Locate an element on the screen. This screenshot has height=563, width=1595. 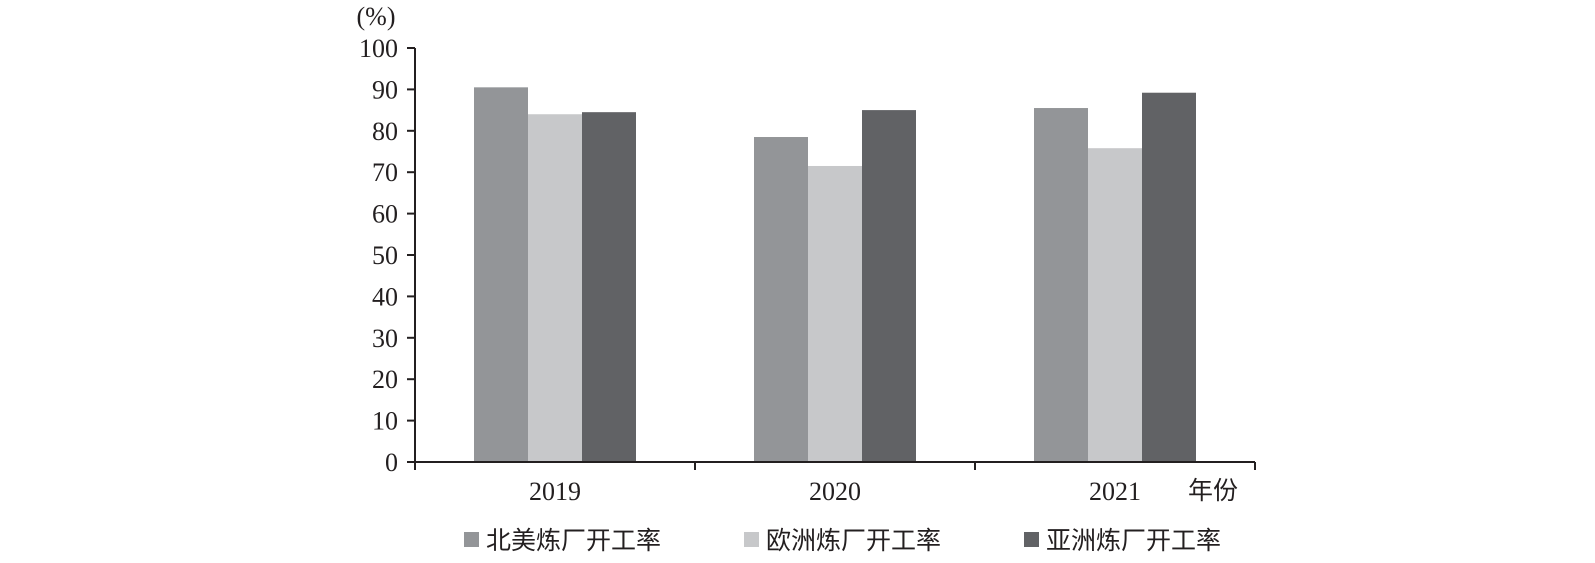
y-tick-label: 80 is located at coordinates (385, 131).